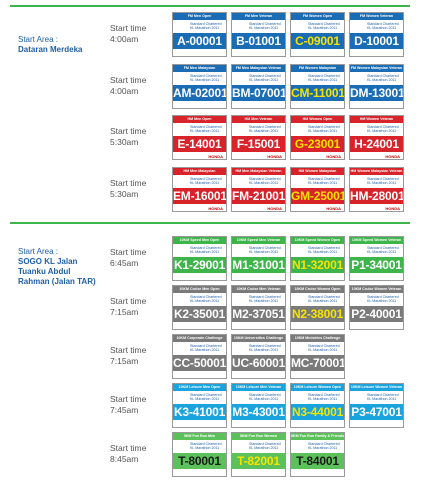  What do you see at coordinates (199, 412) in the screenshot?
I see `bib-number: K3-41001` at bounding box center [199, 412].